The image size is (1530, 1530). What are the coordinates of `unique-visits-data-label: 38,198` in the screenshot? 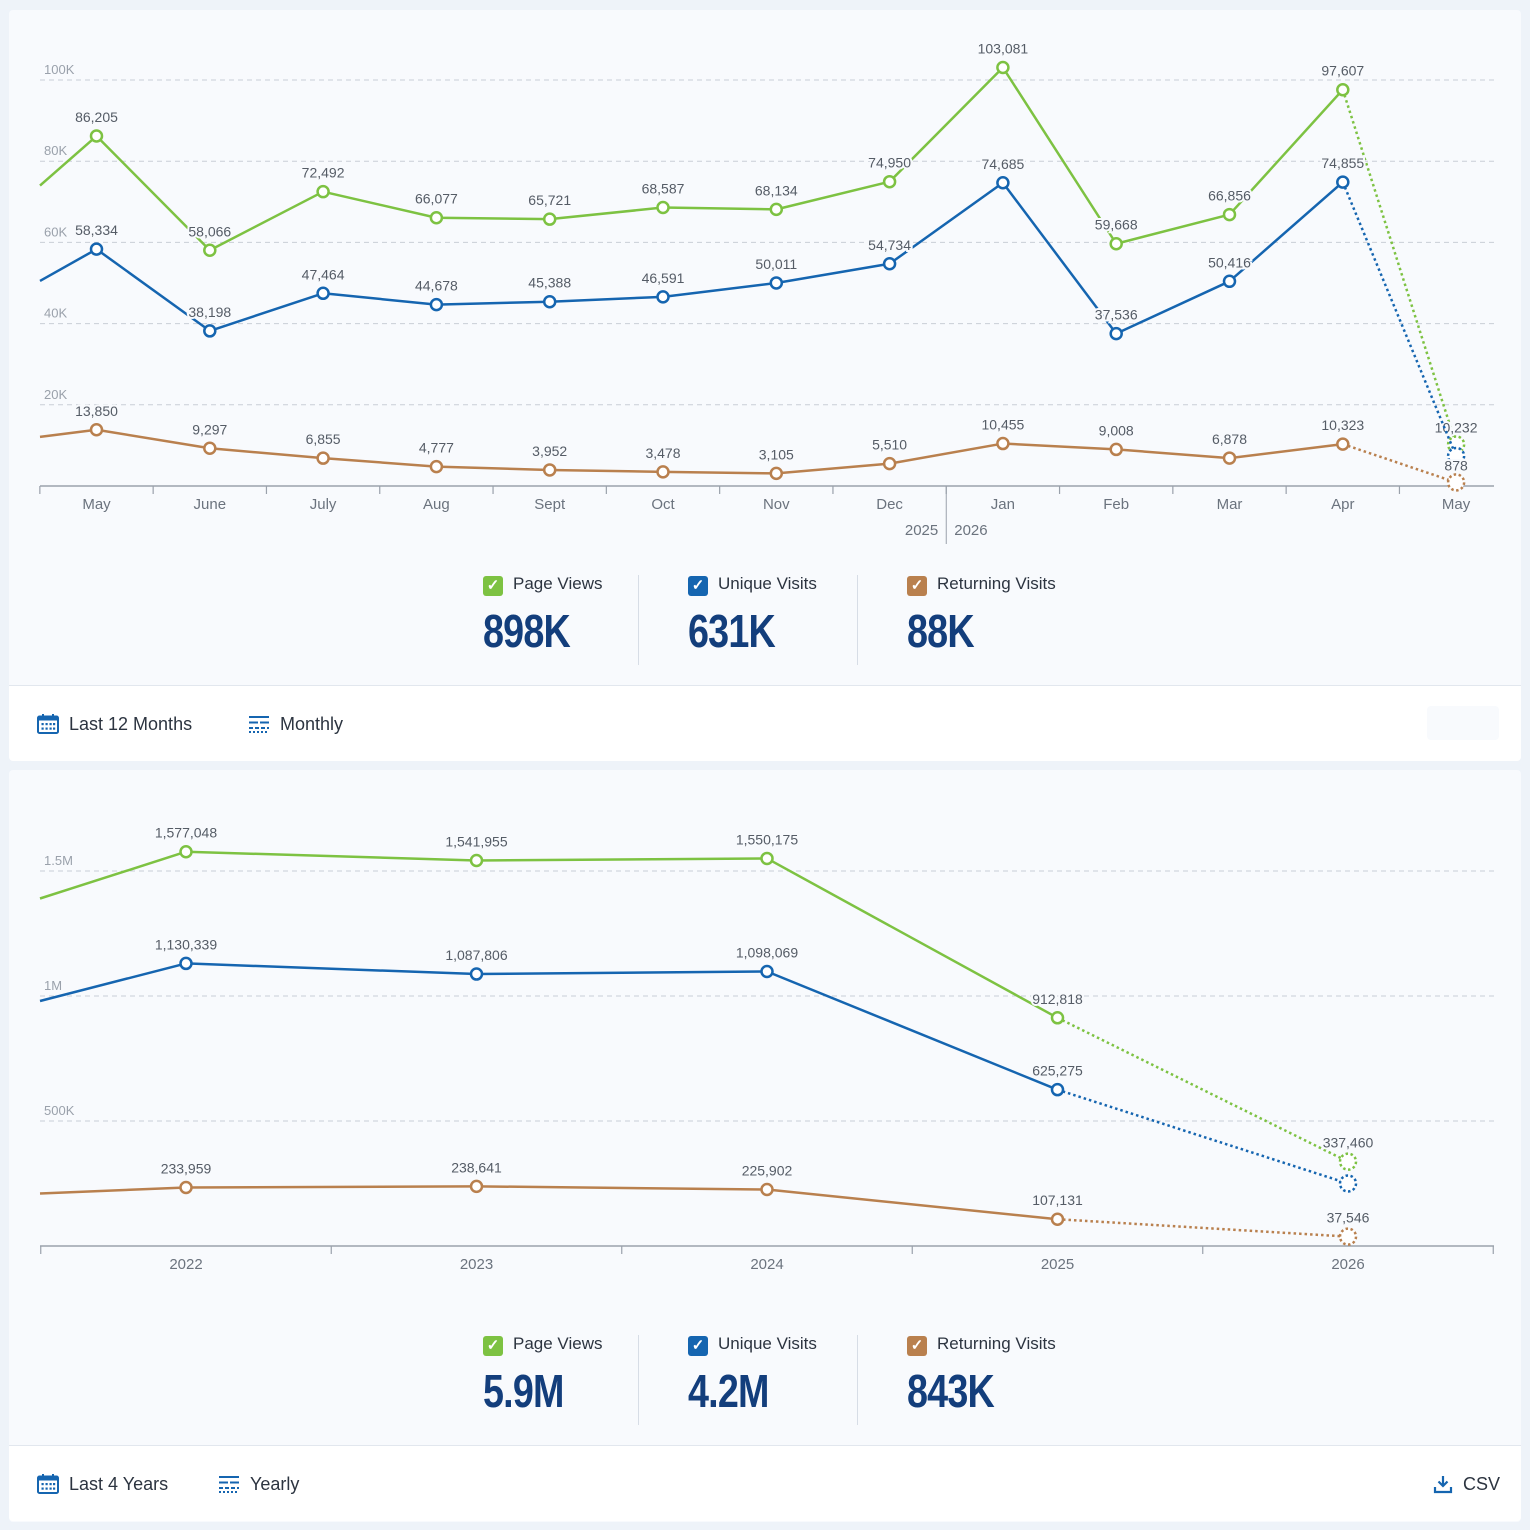 It's located at (209, 312).